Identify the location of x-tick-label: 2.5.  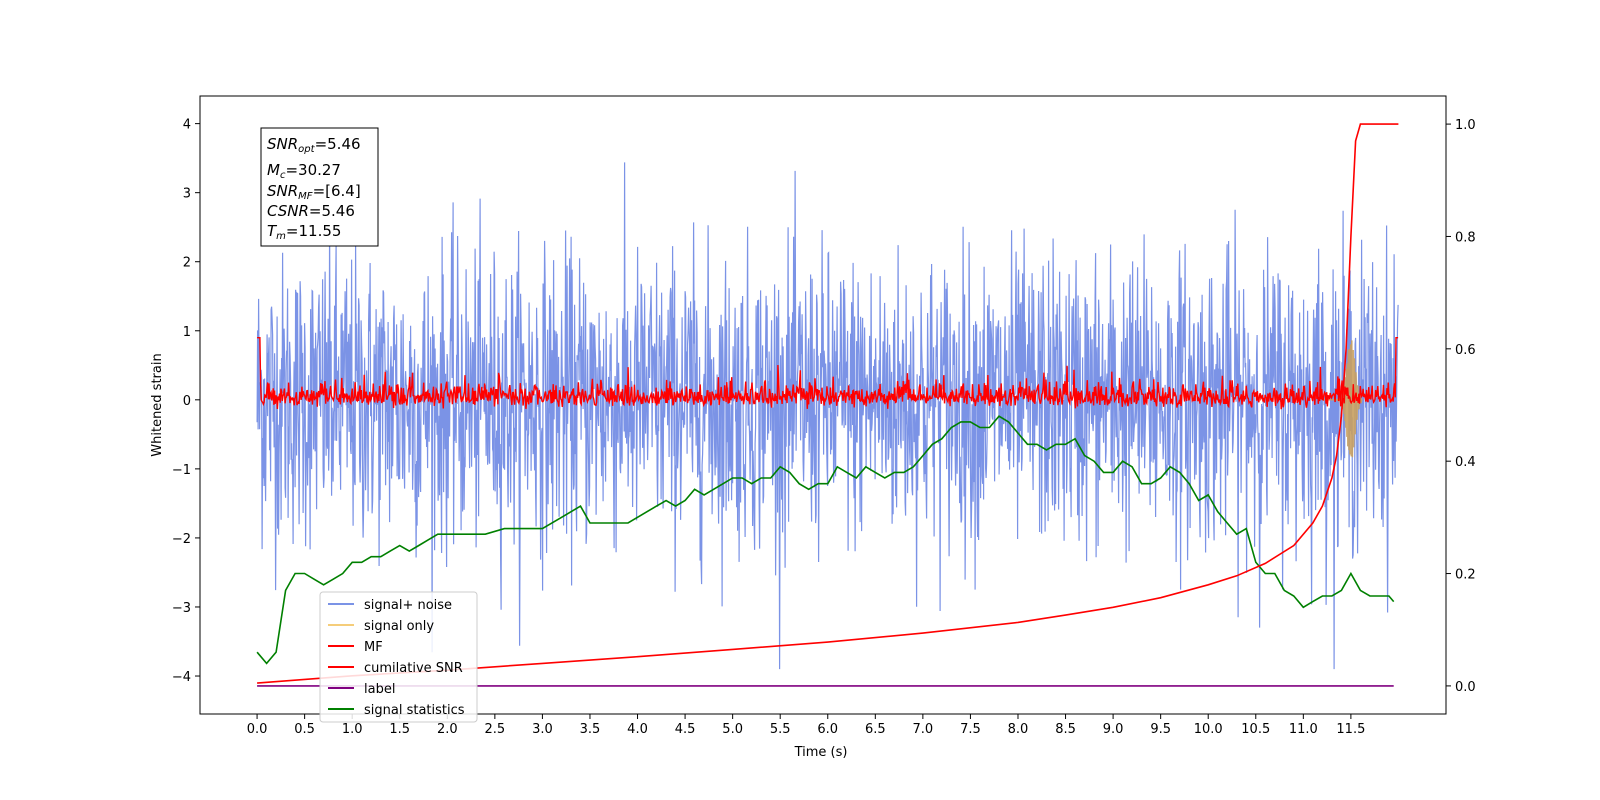
(495, 729).